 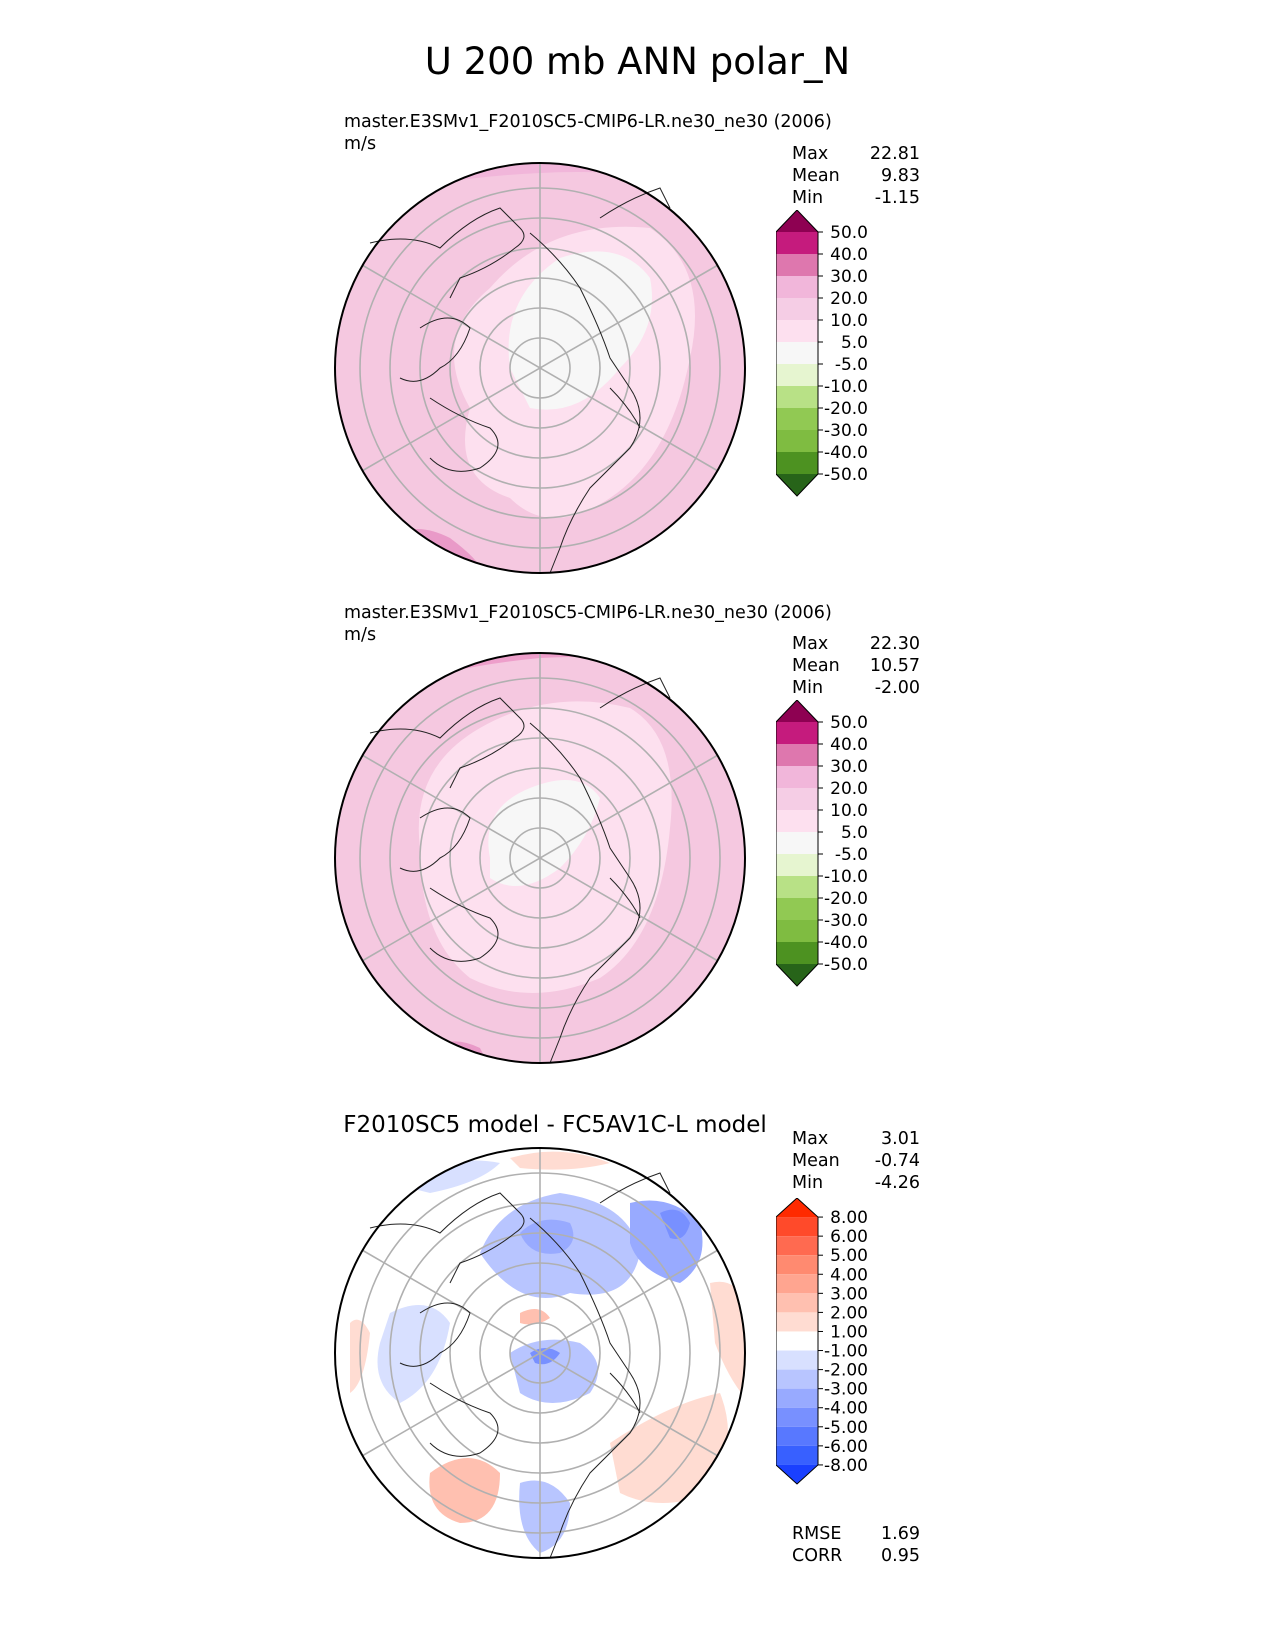 I want to click on colorbar-tick-label: -8.00, so click(x=846, y=1466).